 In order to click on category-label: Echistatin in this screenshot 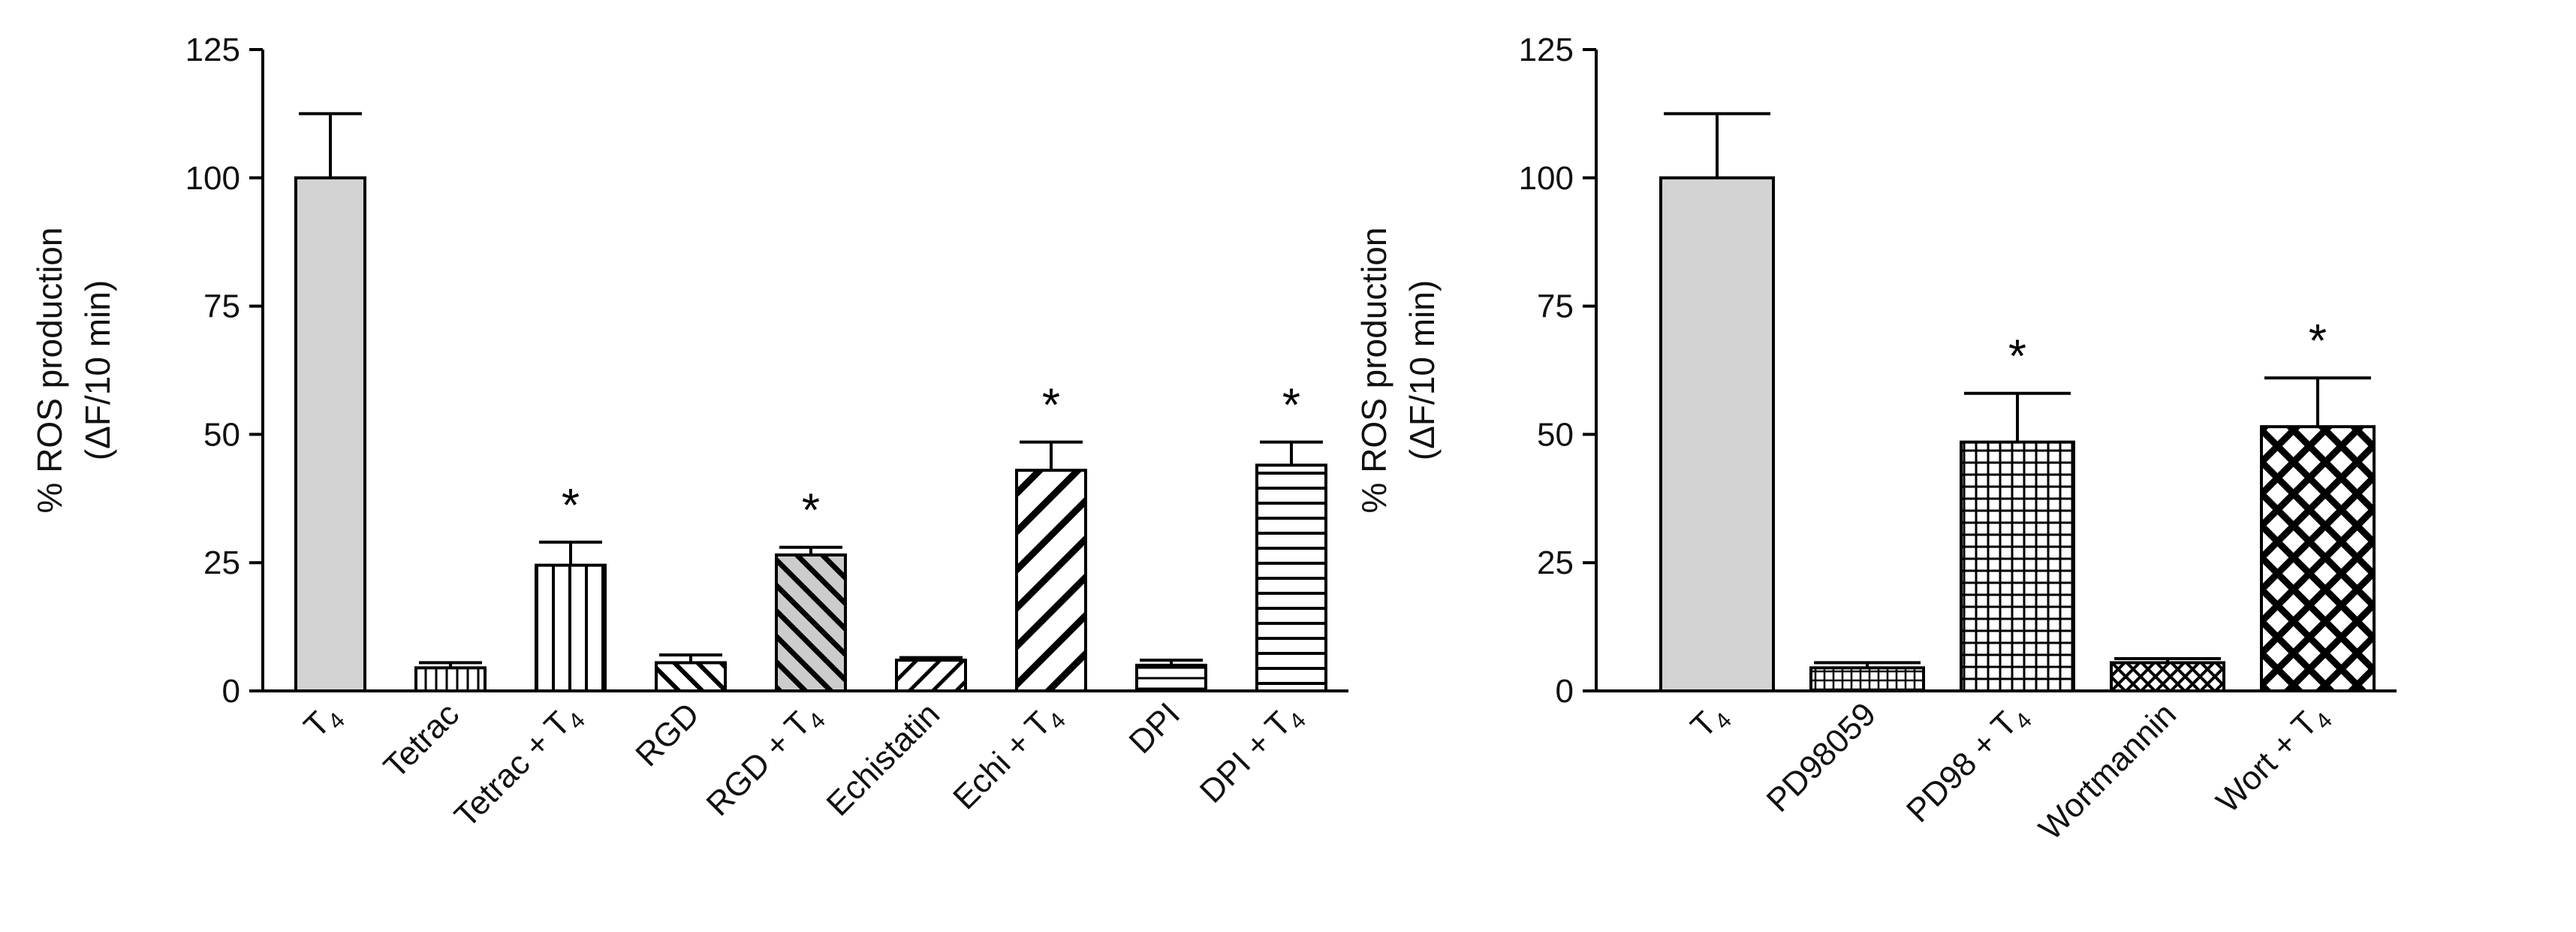, I will do `click(884, 759)`.